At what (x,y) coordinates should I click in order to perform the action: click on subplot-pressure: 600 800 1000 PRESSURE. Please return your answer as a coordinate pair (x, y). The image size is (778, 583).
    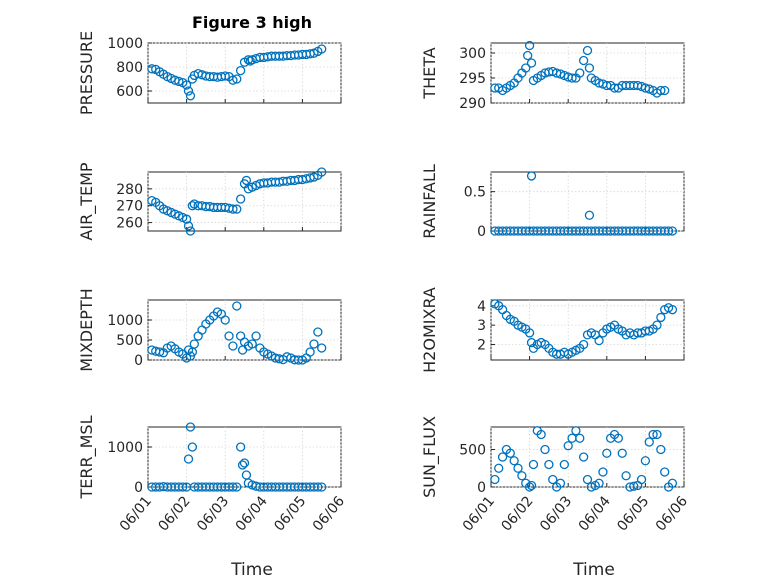
    Looking at the image, I should click on (209, 73).